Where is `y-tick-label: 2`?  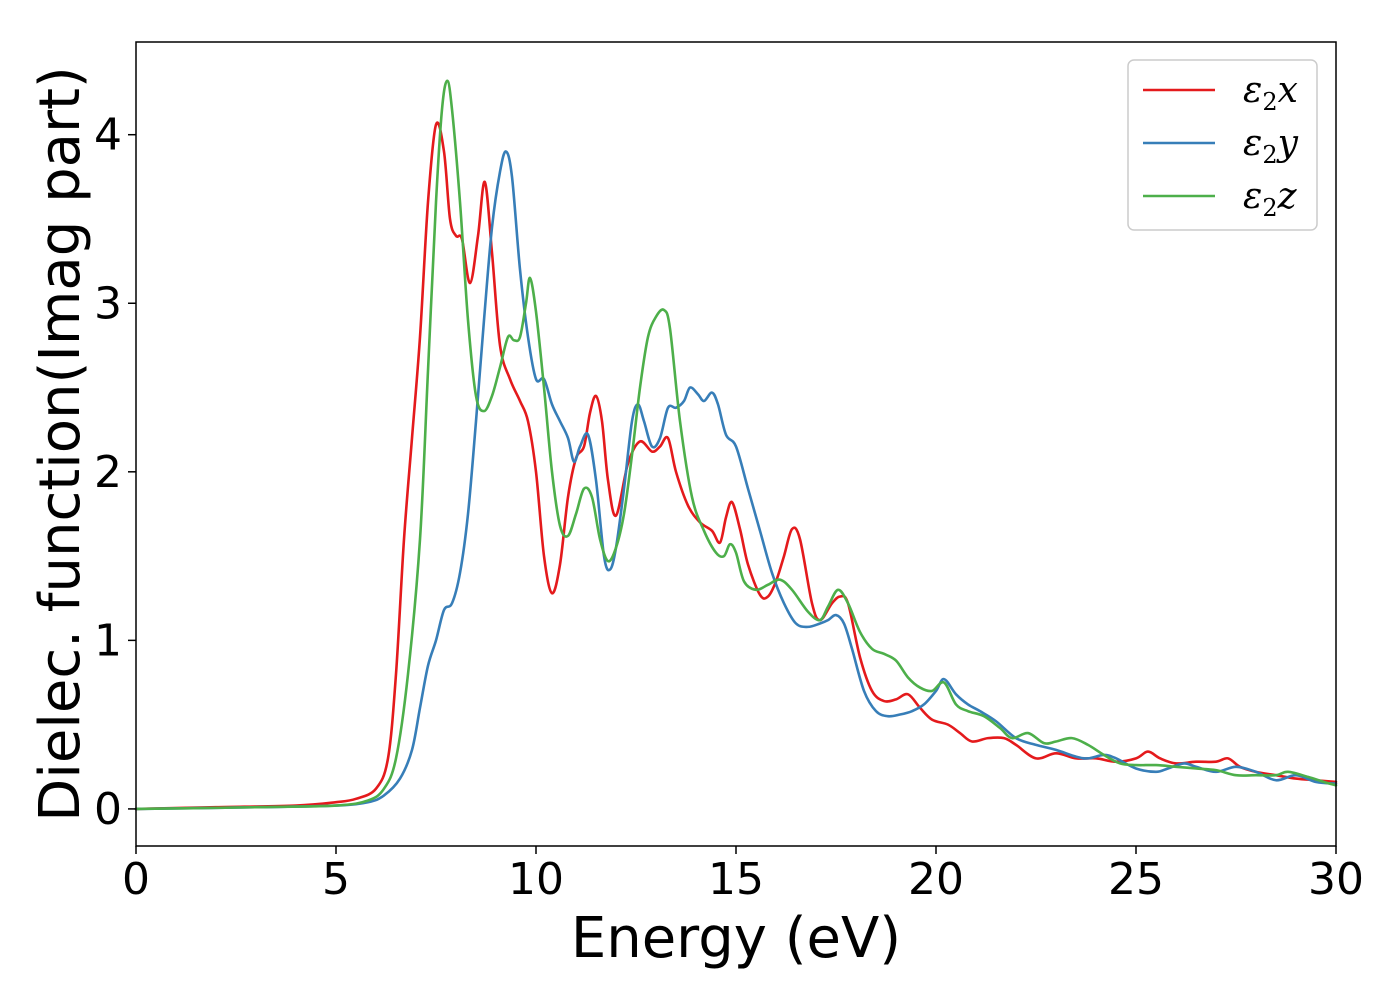
y-tick-label: 2 is located at coordinates (108, 472).